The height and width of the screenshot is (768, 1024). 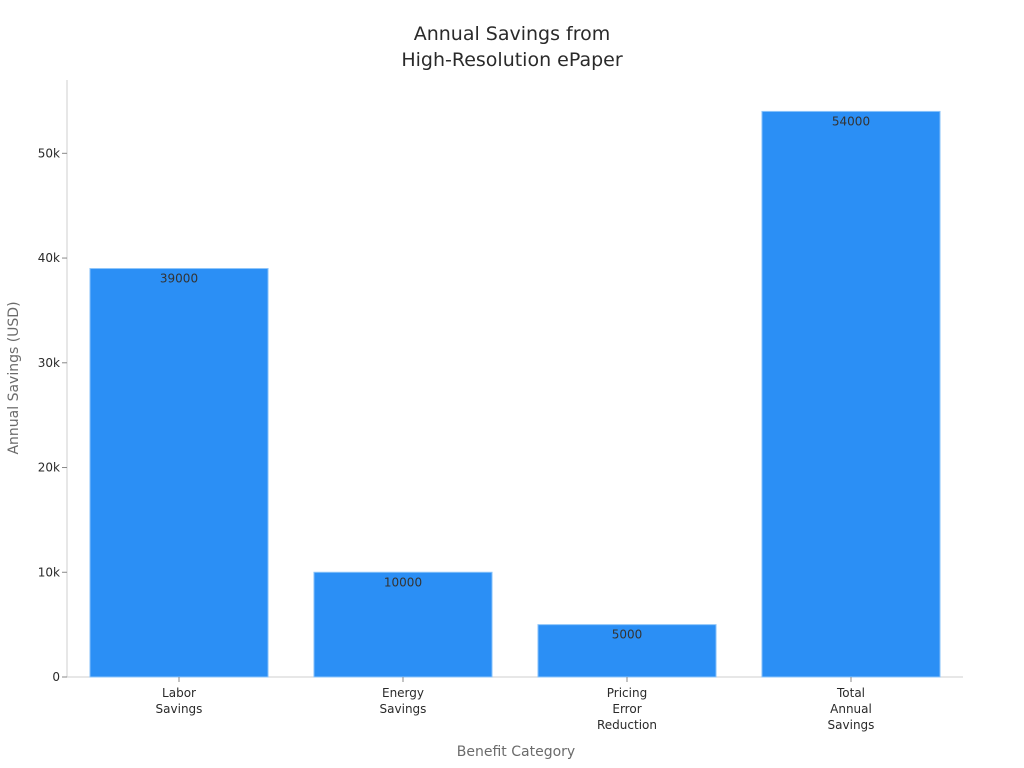 What do you see at coordinates (49, 468) in the screenshot?
I see `y-tick-label: 20k` at bounding box center [49, 468].